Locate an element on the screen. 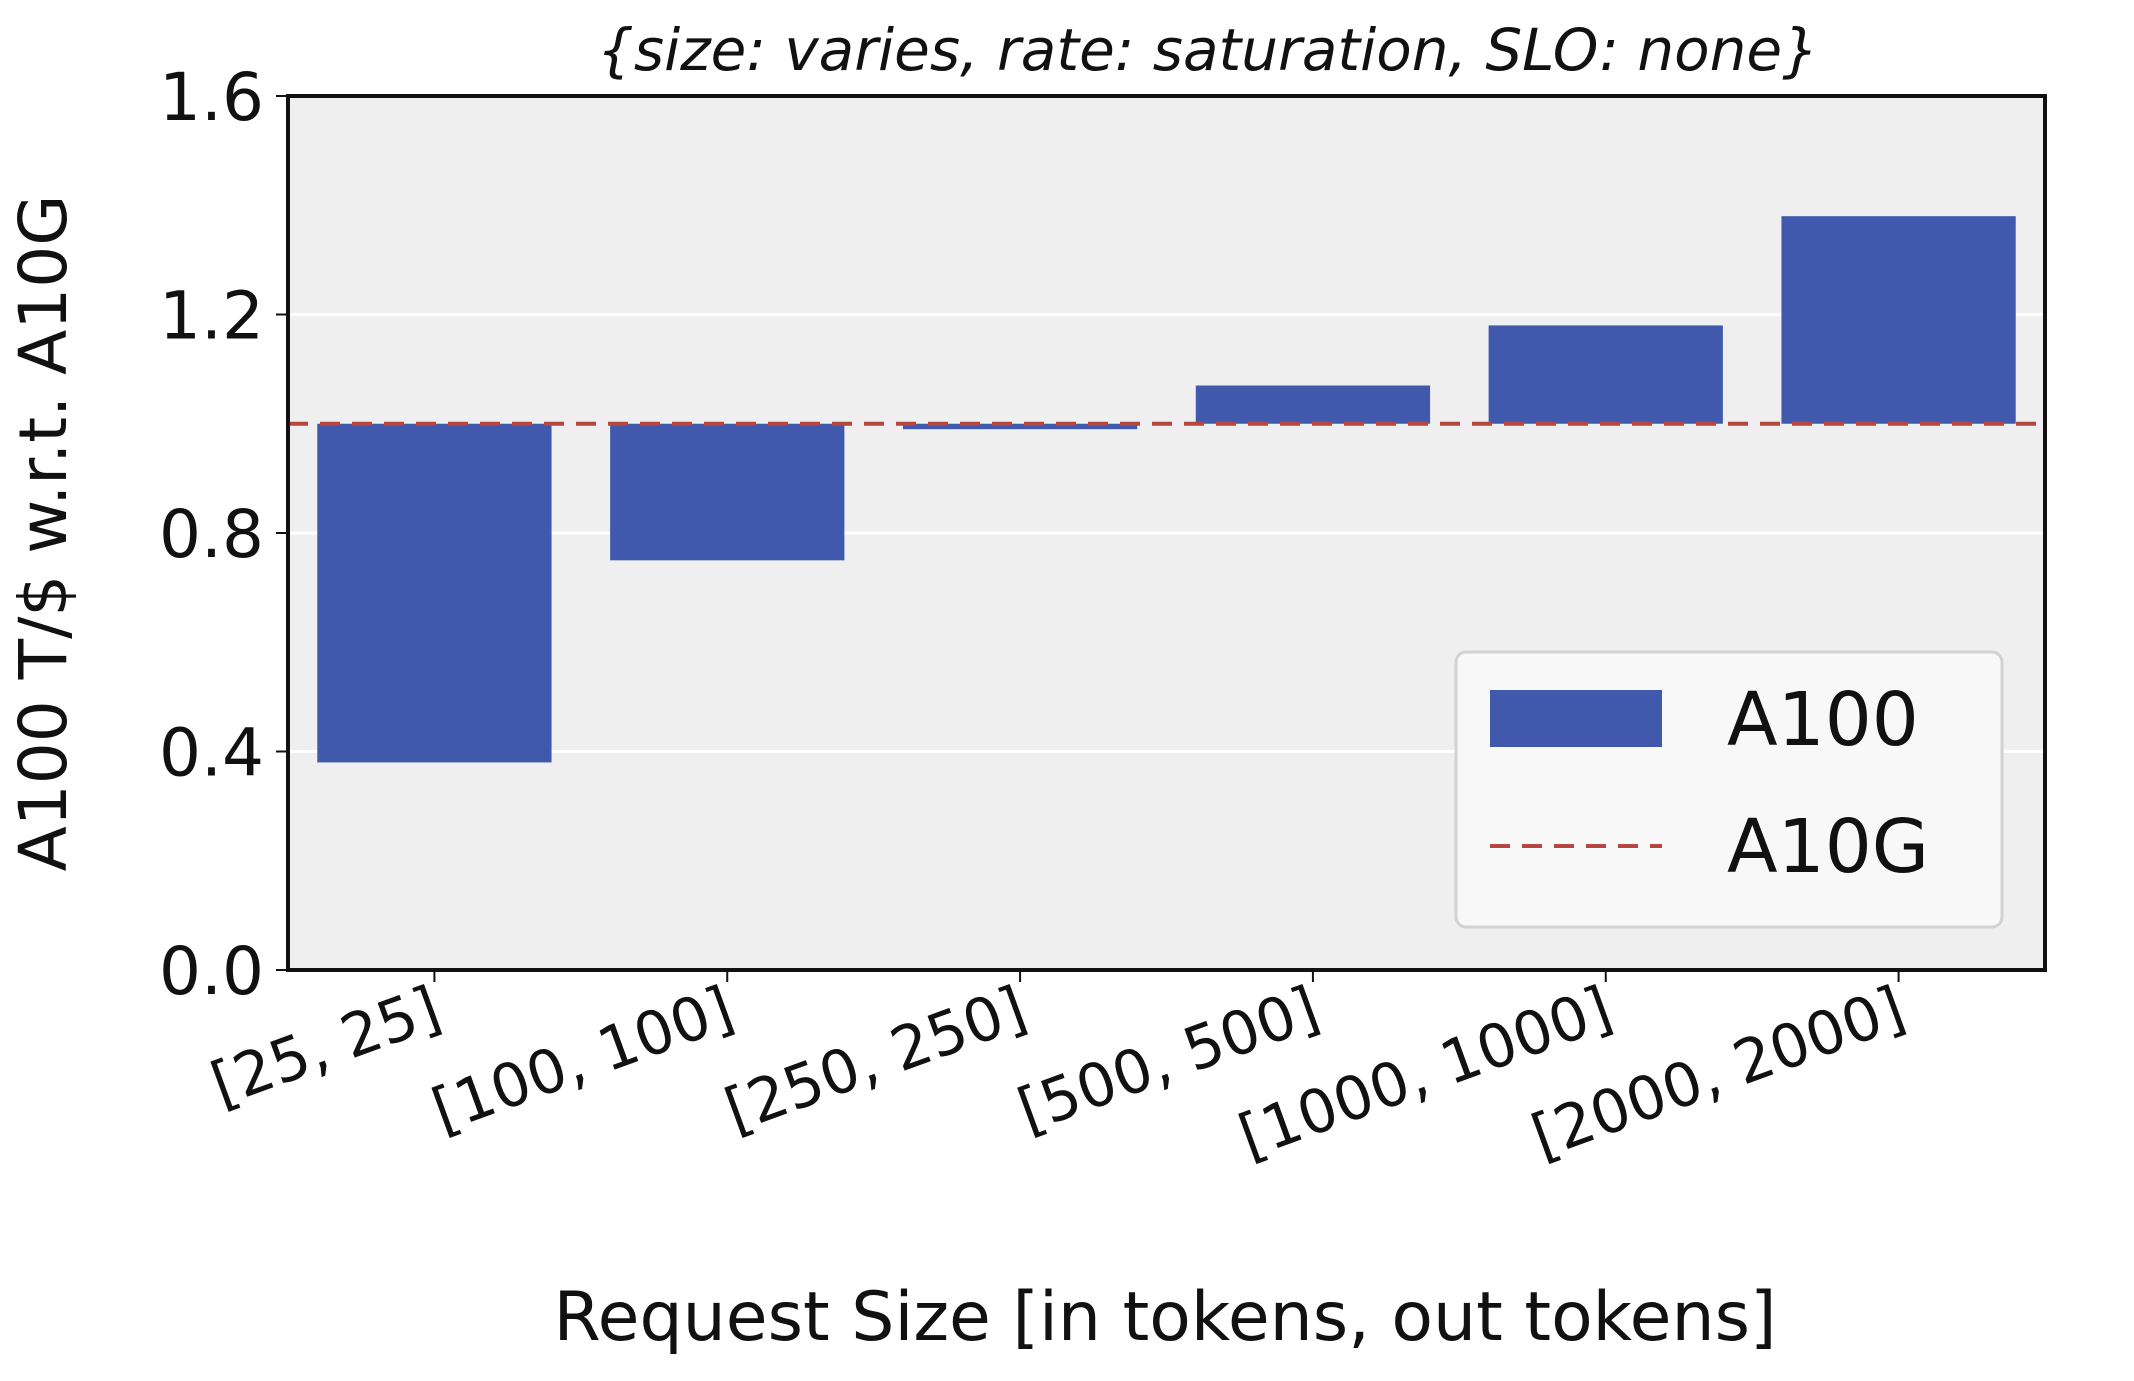 The height and width of the screenshot is (1381, 2134). x-axis-label: Request Size [in tokens, out tokens] is located at coordinates (1164, 1317).